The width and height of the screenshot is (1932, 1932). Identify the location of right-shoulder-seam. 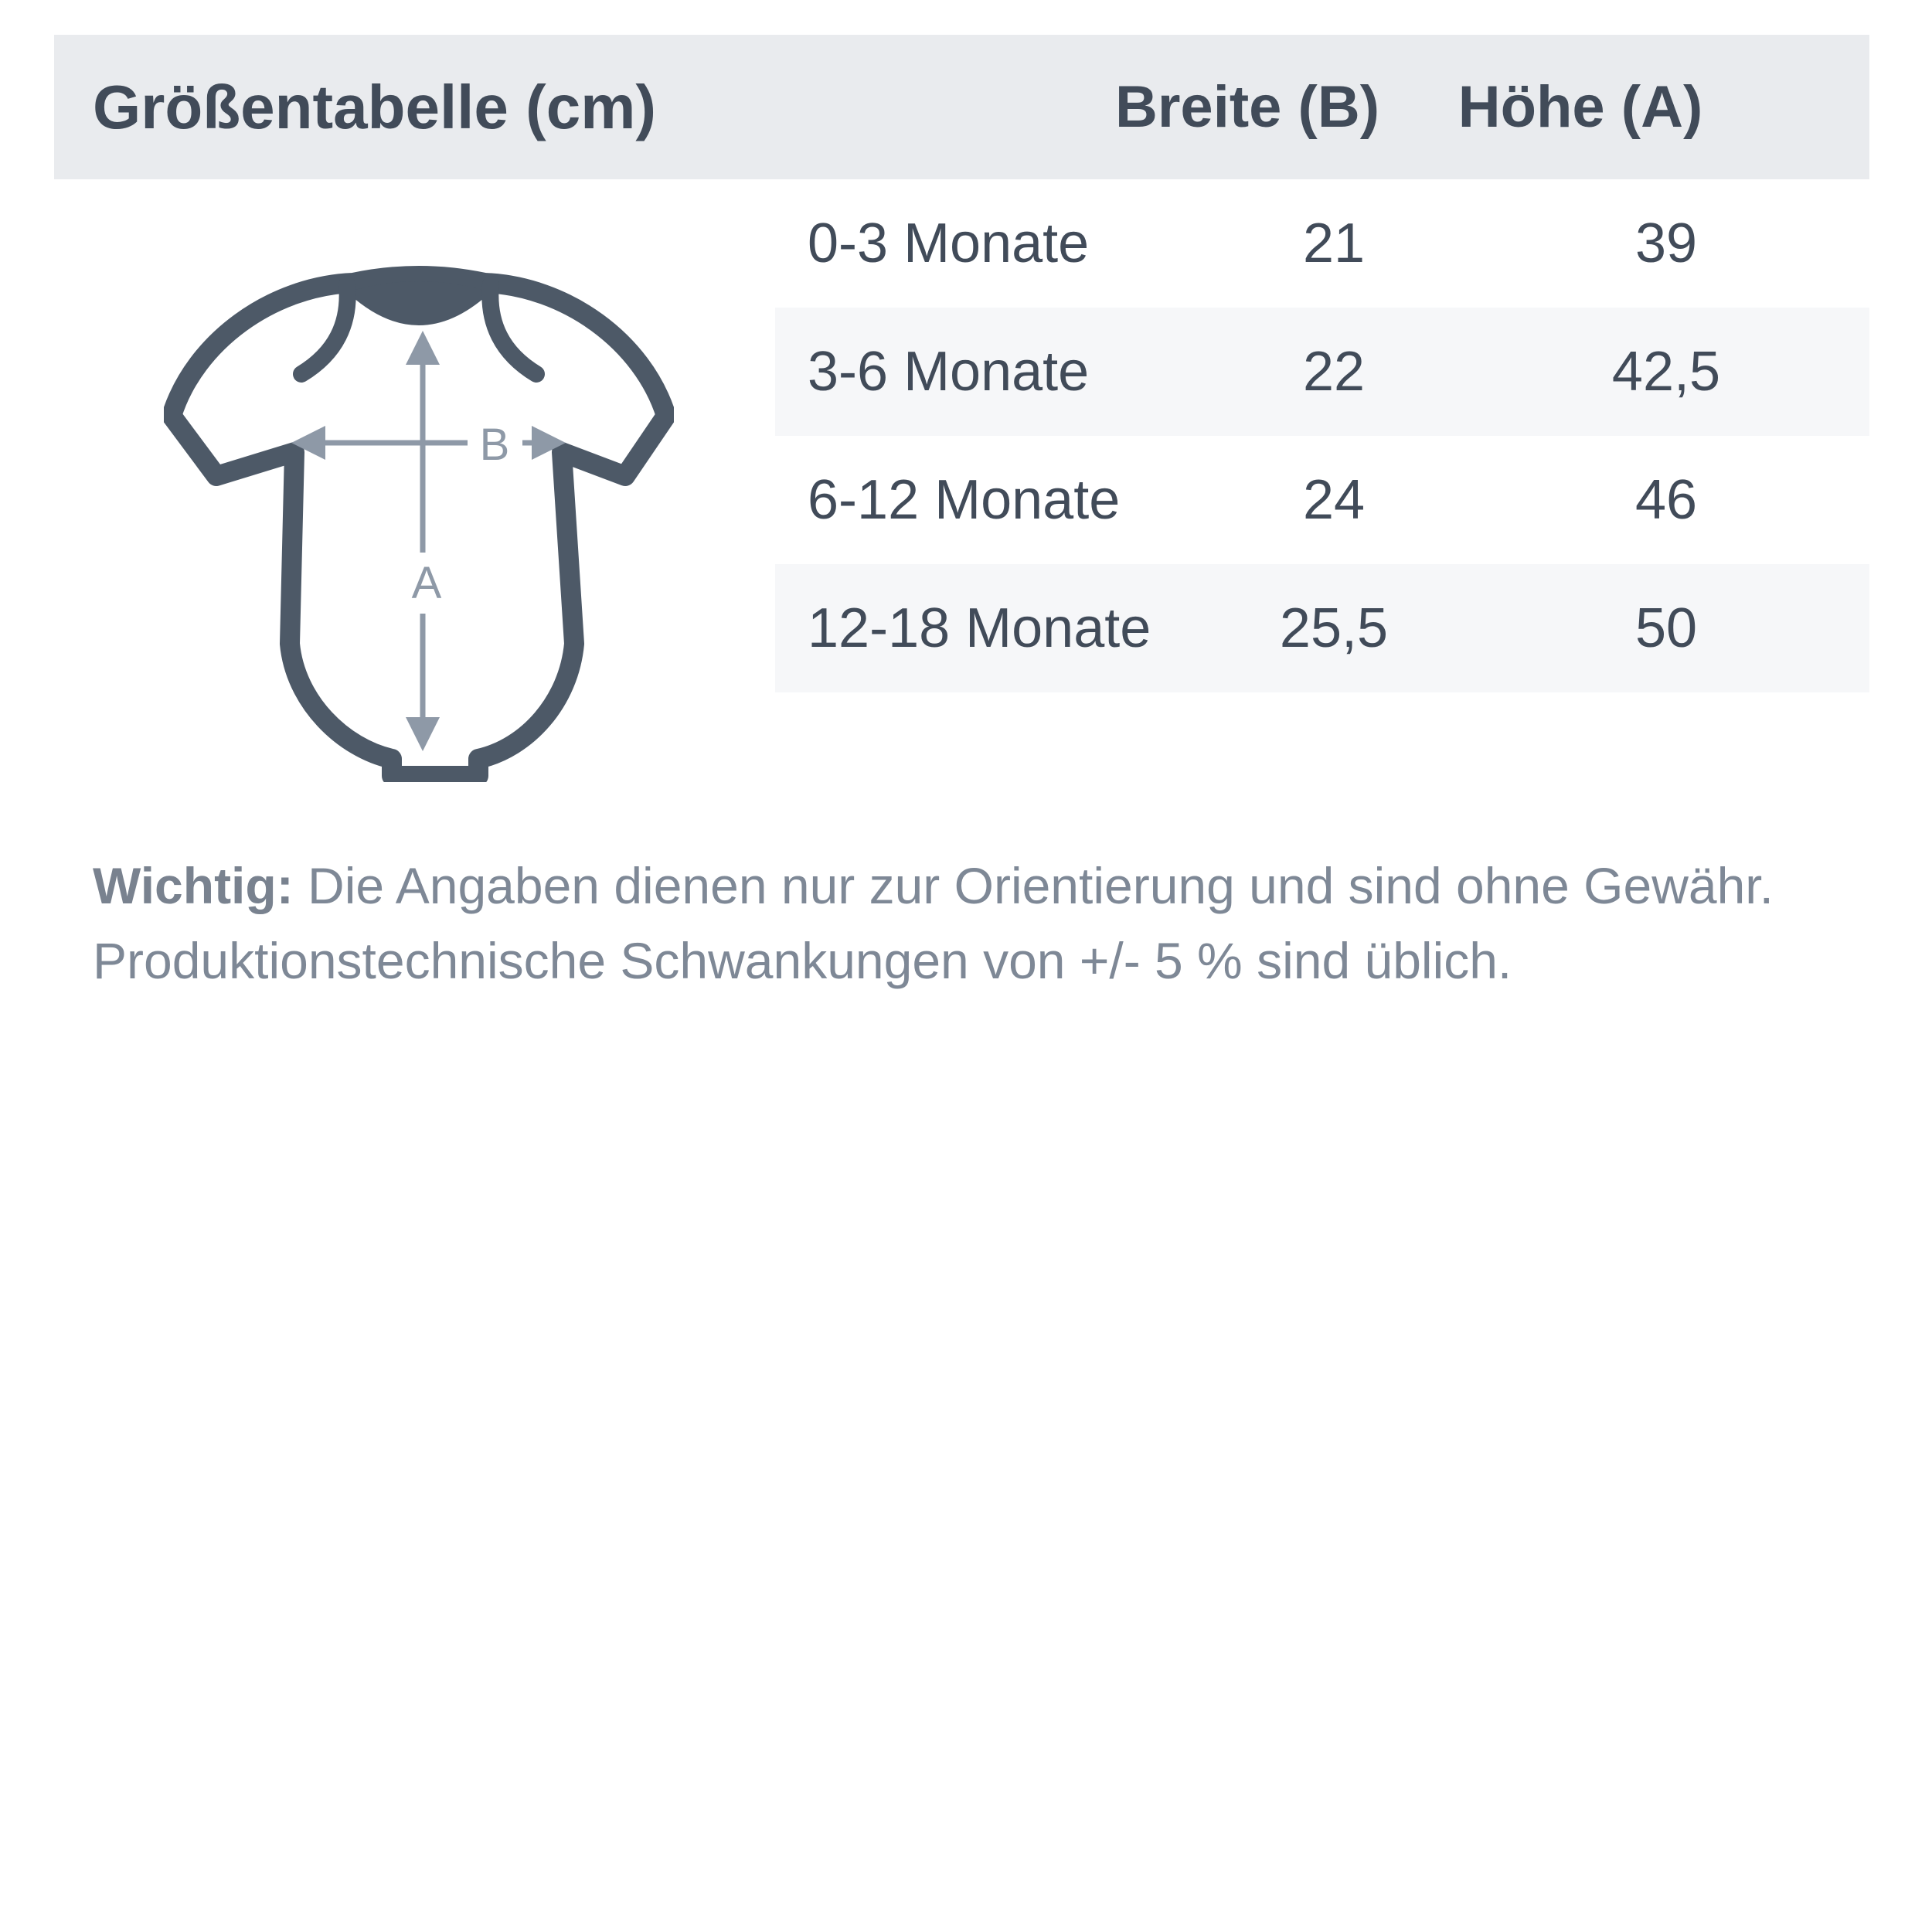
(513, 330).